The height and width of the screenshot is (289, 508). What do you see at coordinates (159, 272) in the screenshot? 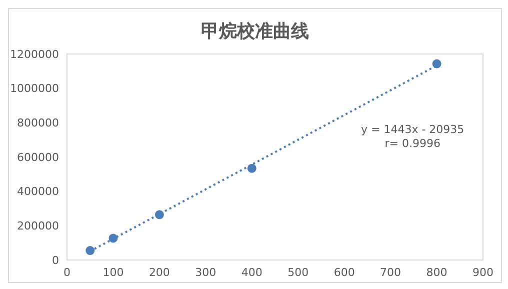
I see `x-tick-label: 200` at bounding box center [159, 272].